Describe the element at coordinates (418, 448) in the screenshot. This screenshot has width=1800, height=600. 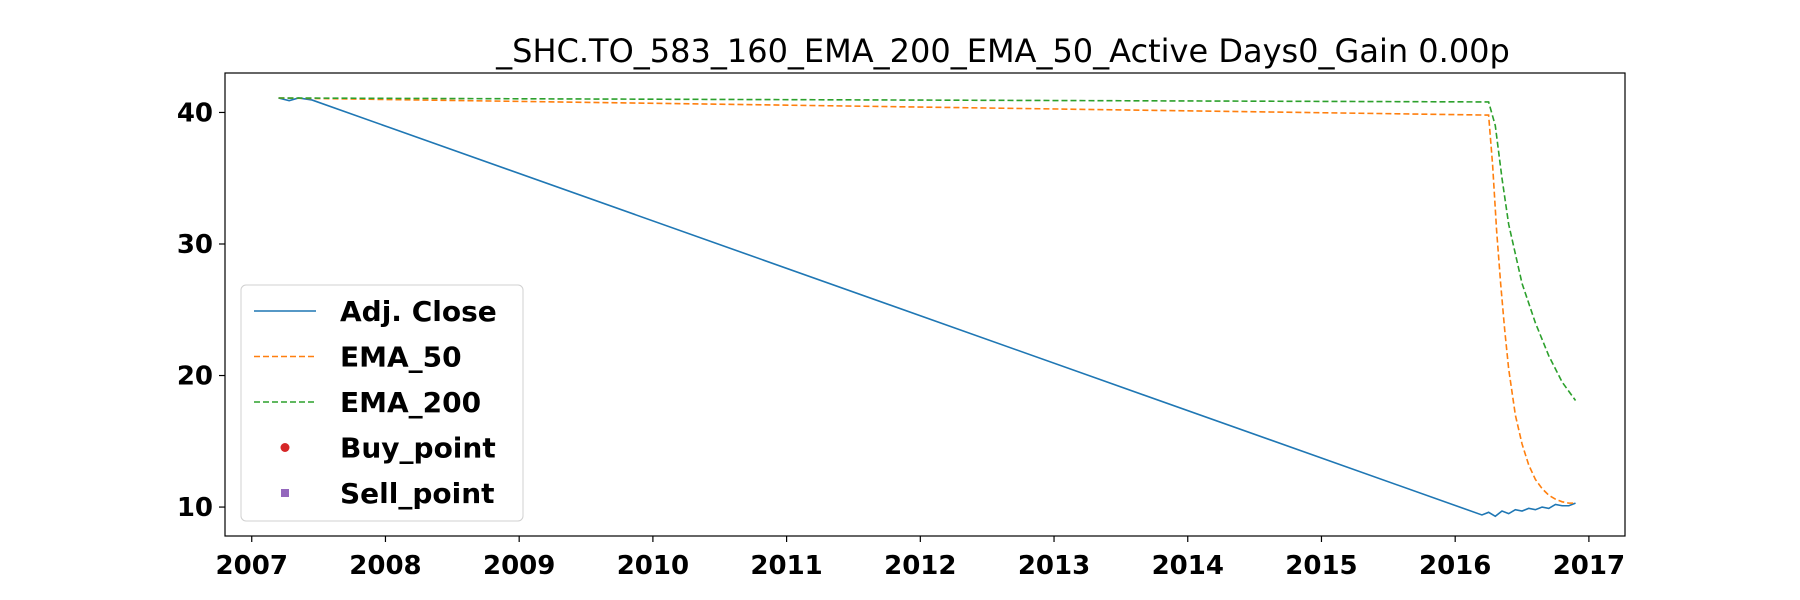
I see `legend-label-buy-point: Buy_point` at that location.